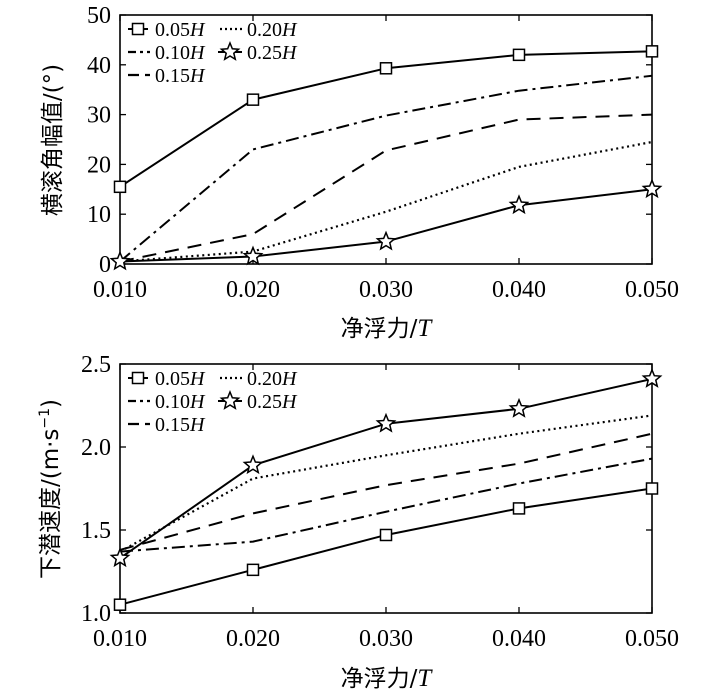  I want to click on y-tick-label: 30, so click(99, 116).